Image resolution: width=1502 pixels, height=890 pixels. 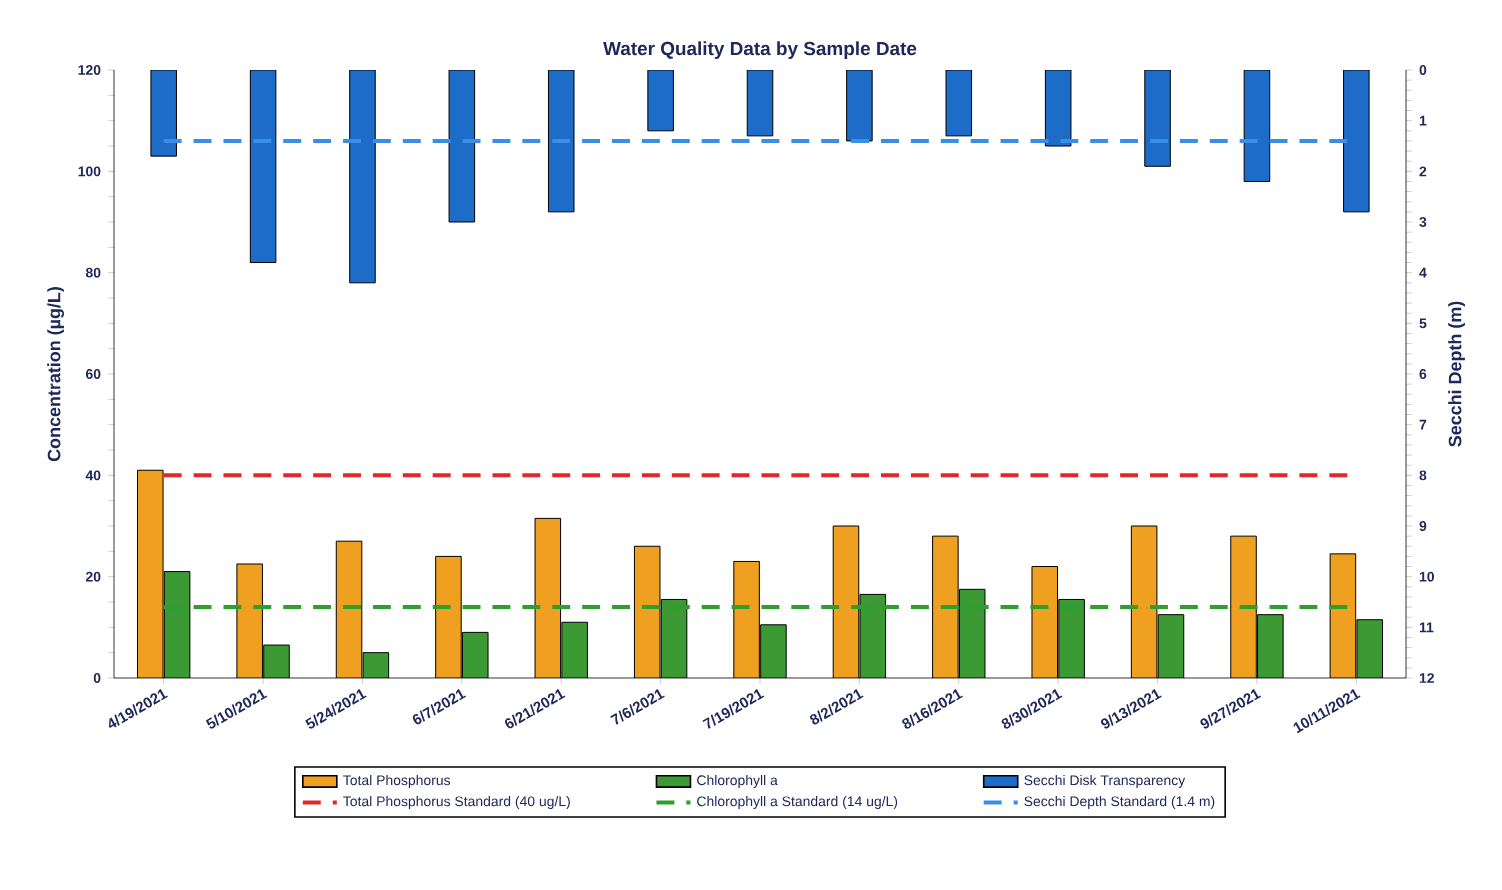 What do you see at coordinates (1456, 374) in the screenshot?
I see `y2-axis-title: Secchi Depth (m)` at bounding box center [1456, 374].